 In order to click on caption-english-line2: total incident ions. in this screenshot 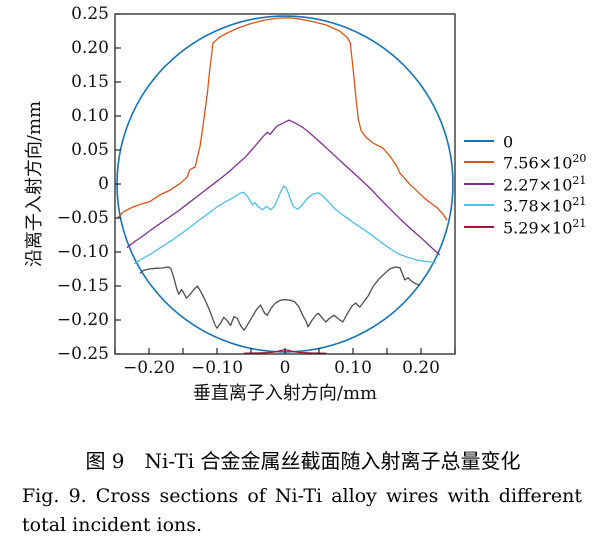, I will do `click(112, 525)`.